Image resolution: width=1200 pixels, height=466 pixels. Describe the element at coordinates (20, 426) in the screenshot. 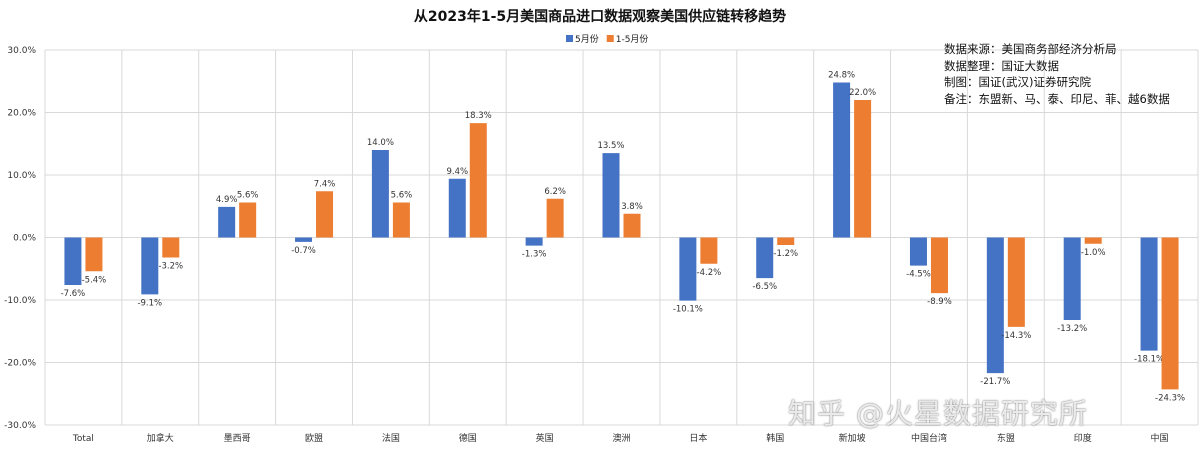

I see `y-tick-label: -30.0%` at that location.